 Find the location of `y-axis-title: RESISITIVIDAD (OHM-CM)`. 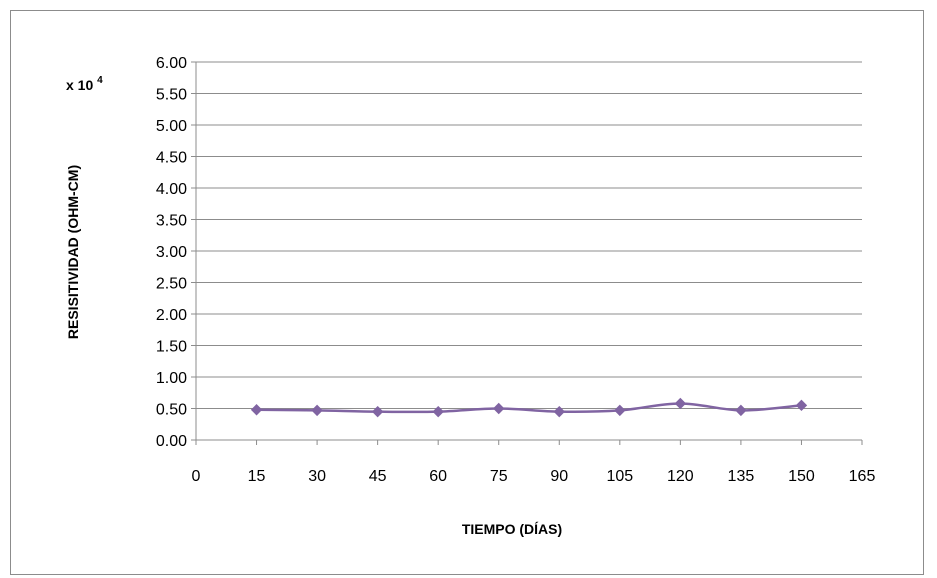

y-axis-title: RESISITIVIDAD (OHM-CM) is located at coordinates (73, 252).